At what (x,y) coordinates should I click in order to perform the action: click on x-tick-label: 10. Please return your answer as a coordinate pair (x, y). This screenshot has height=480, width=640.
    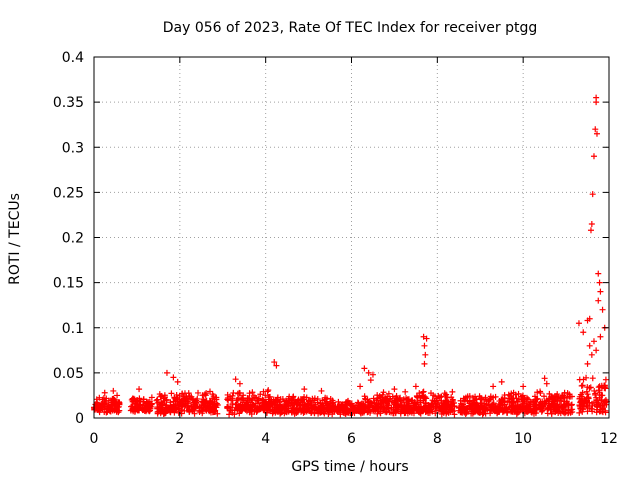
    Looking at the image, I should click on (523, 439).